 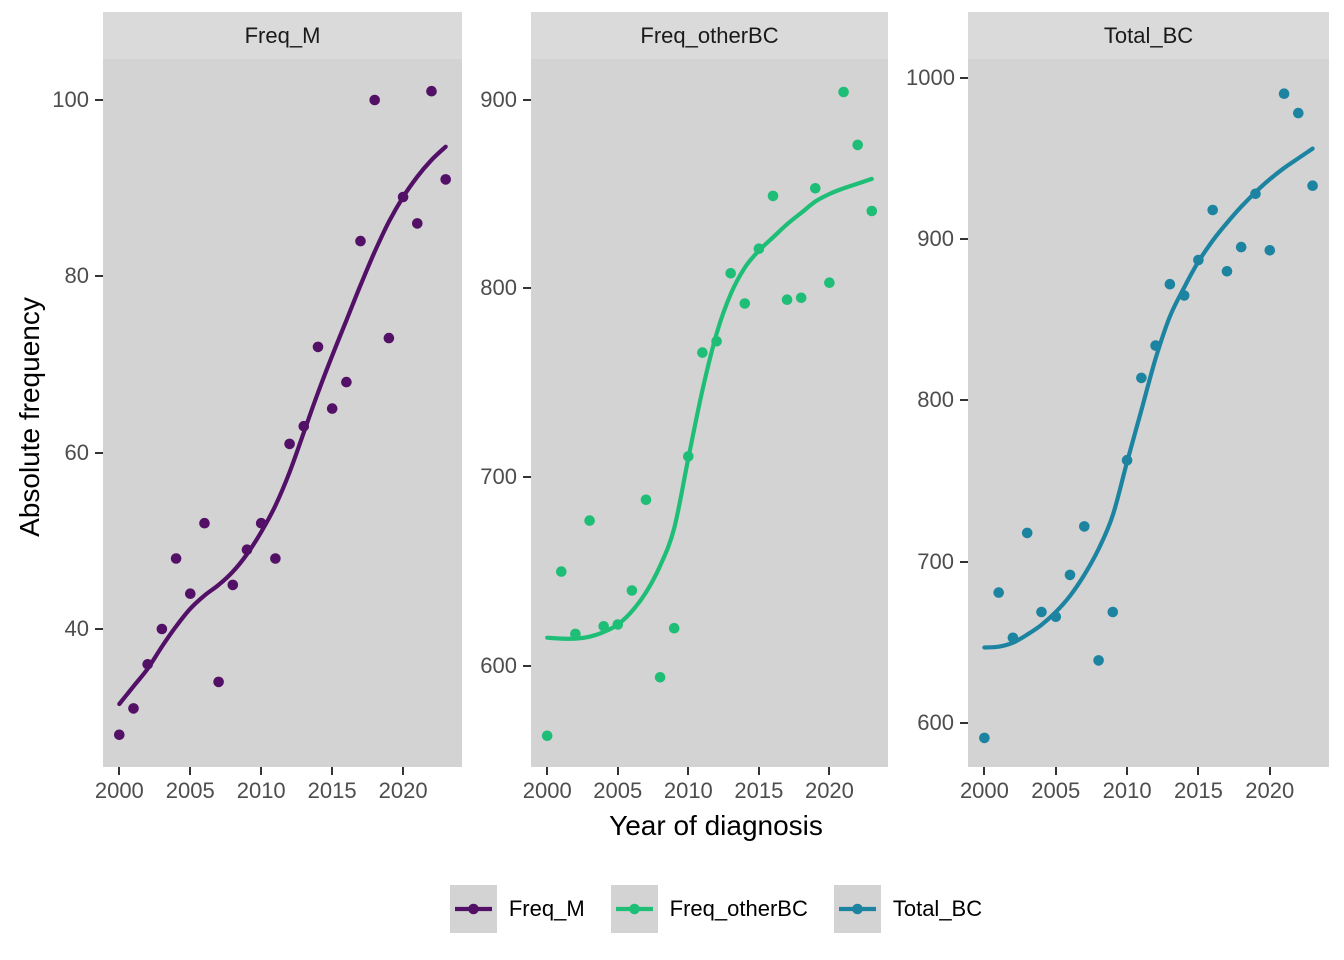 What do you see at coordinates (937, 908) in the screenshot?
I see `legend-label: Total_BC` at bounding box center [937, 908].